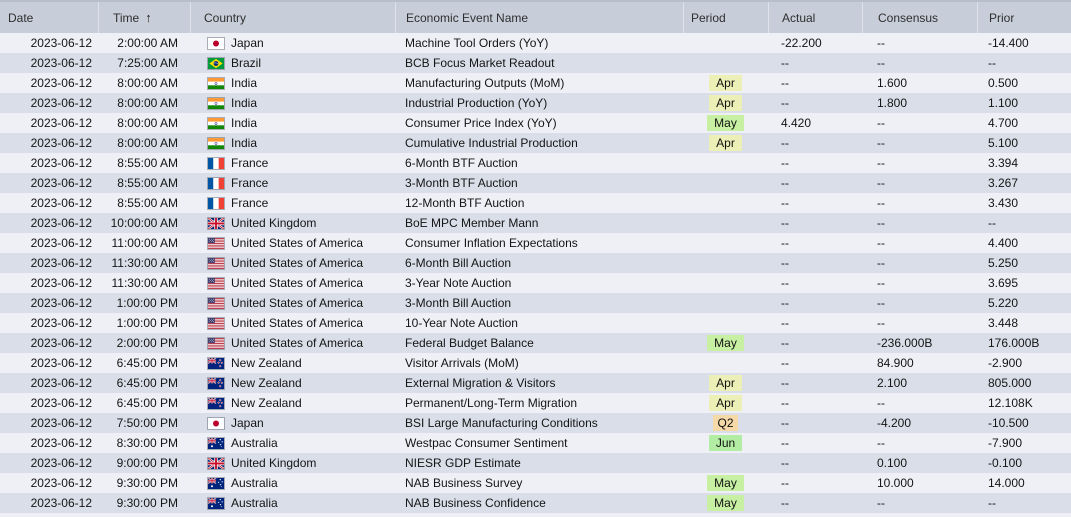  What do you see at coordinates (481, 123) in the screenshot?
I see `event-name-cell: Consumer Price Index (YoY)` at bounding box center [481, 123].